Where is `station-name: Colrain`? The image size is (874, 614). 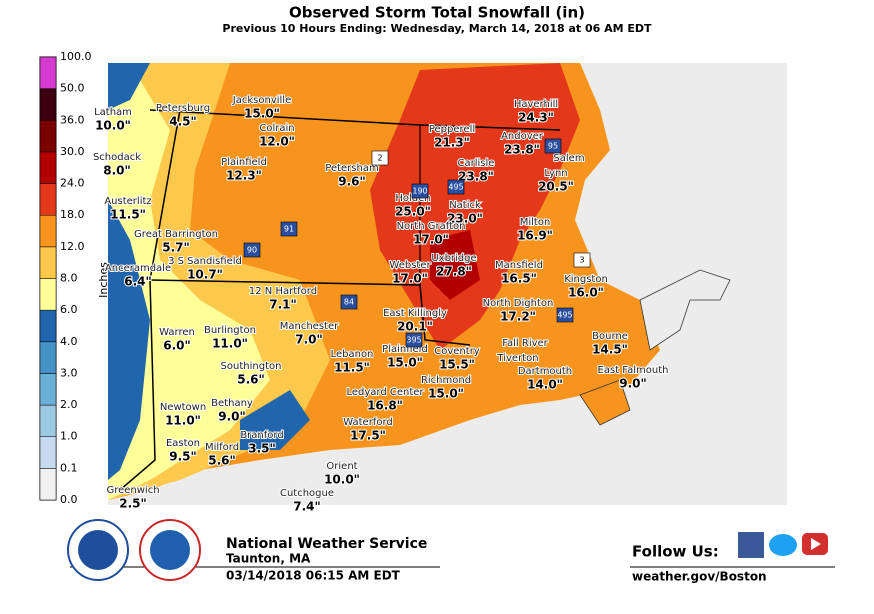
station-name: Colrain is located at coordinates (276, 128).